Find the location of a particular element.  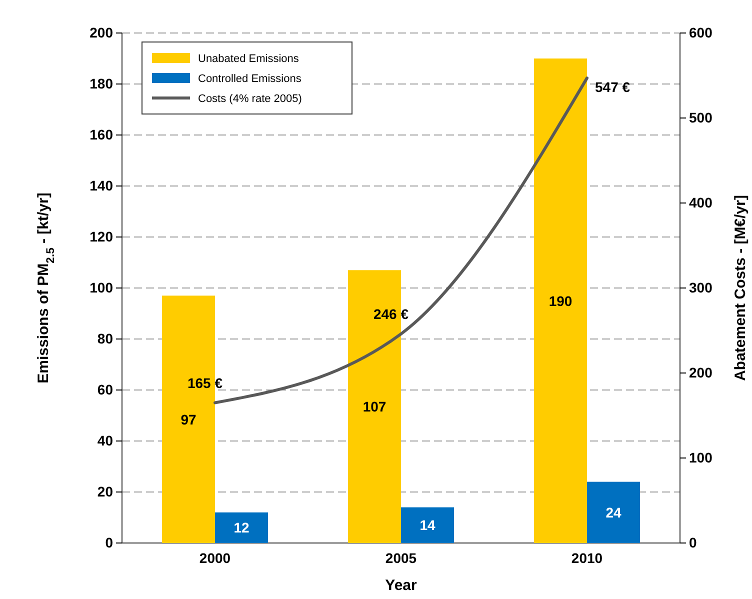

x-axis-title: Year is located at coordinates (401, 585).